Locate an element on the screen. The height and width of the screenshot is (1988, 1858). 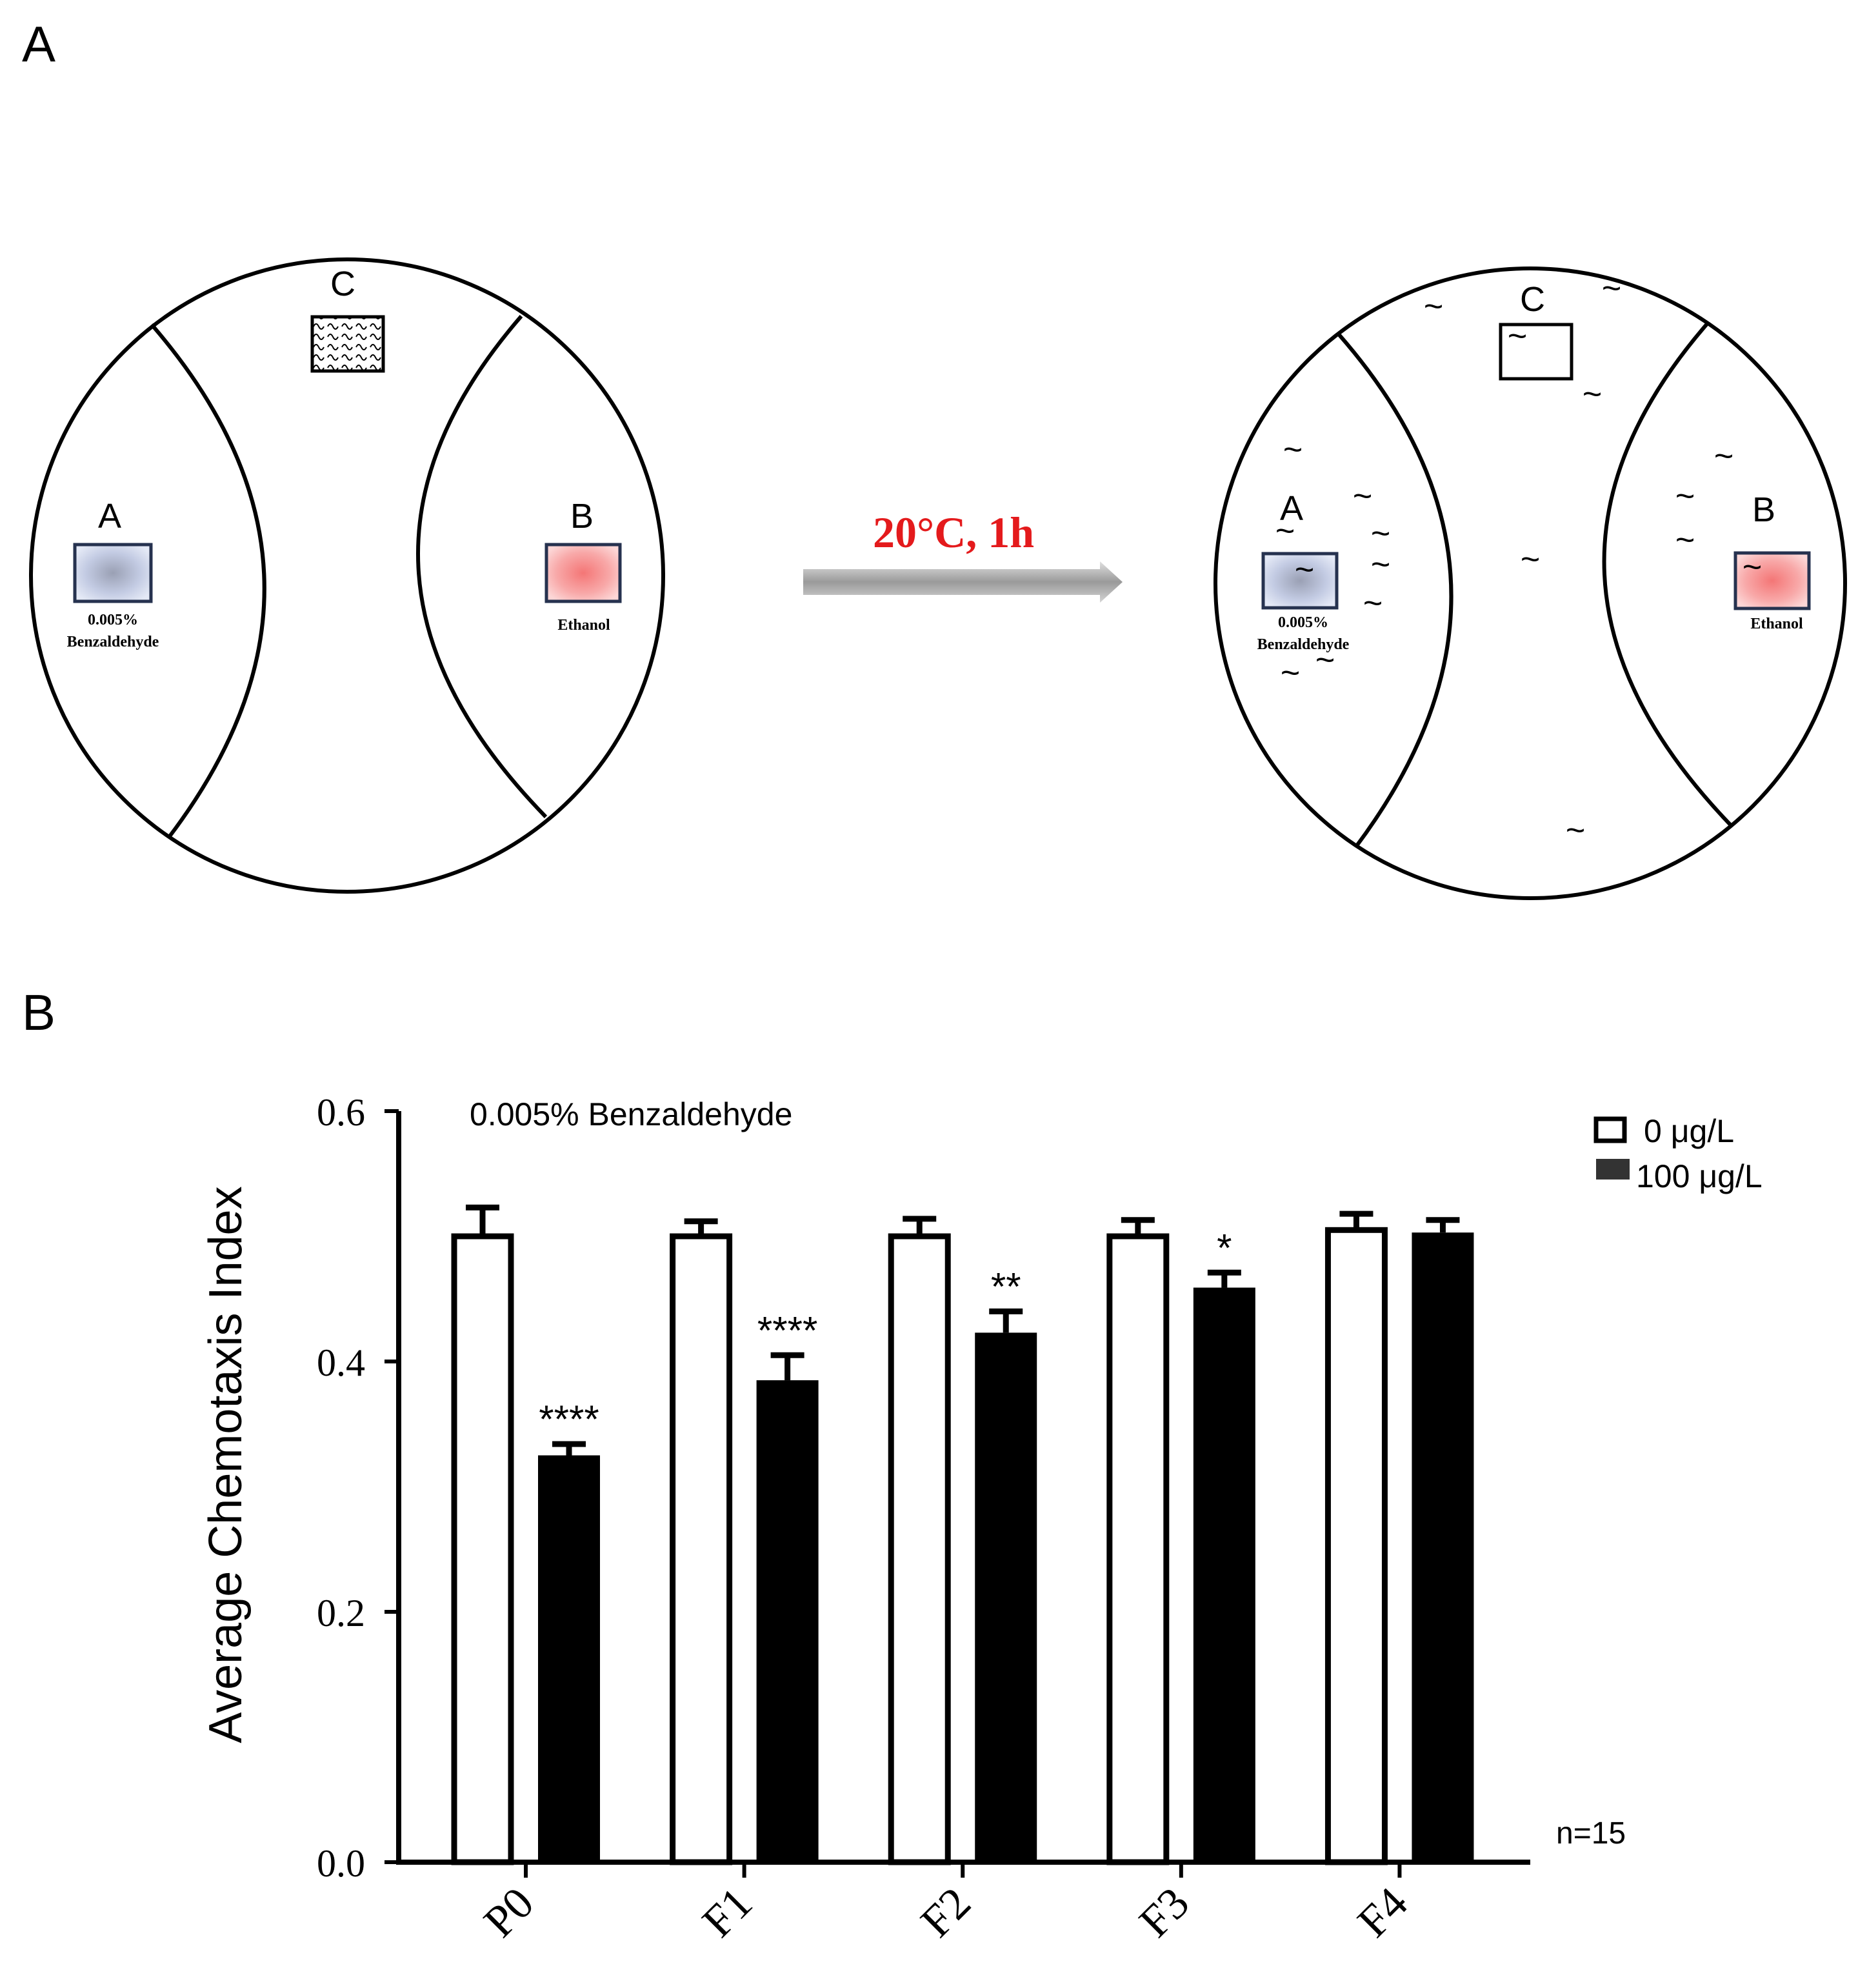
worm-glyph-1: ~ is located at coordinates (1612, 289).